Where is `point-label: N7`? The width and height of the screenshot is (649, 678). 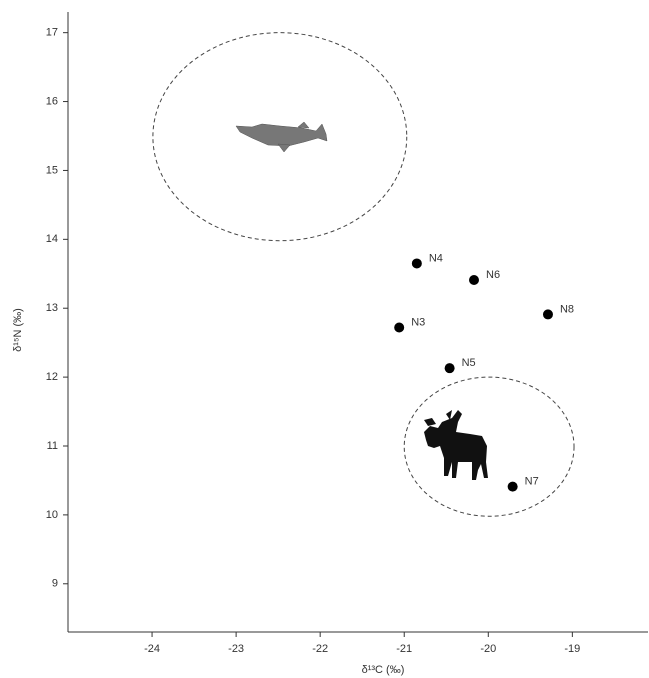
point-label: N7 is located at coordinates (532, 482).